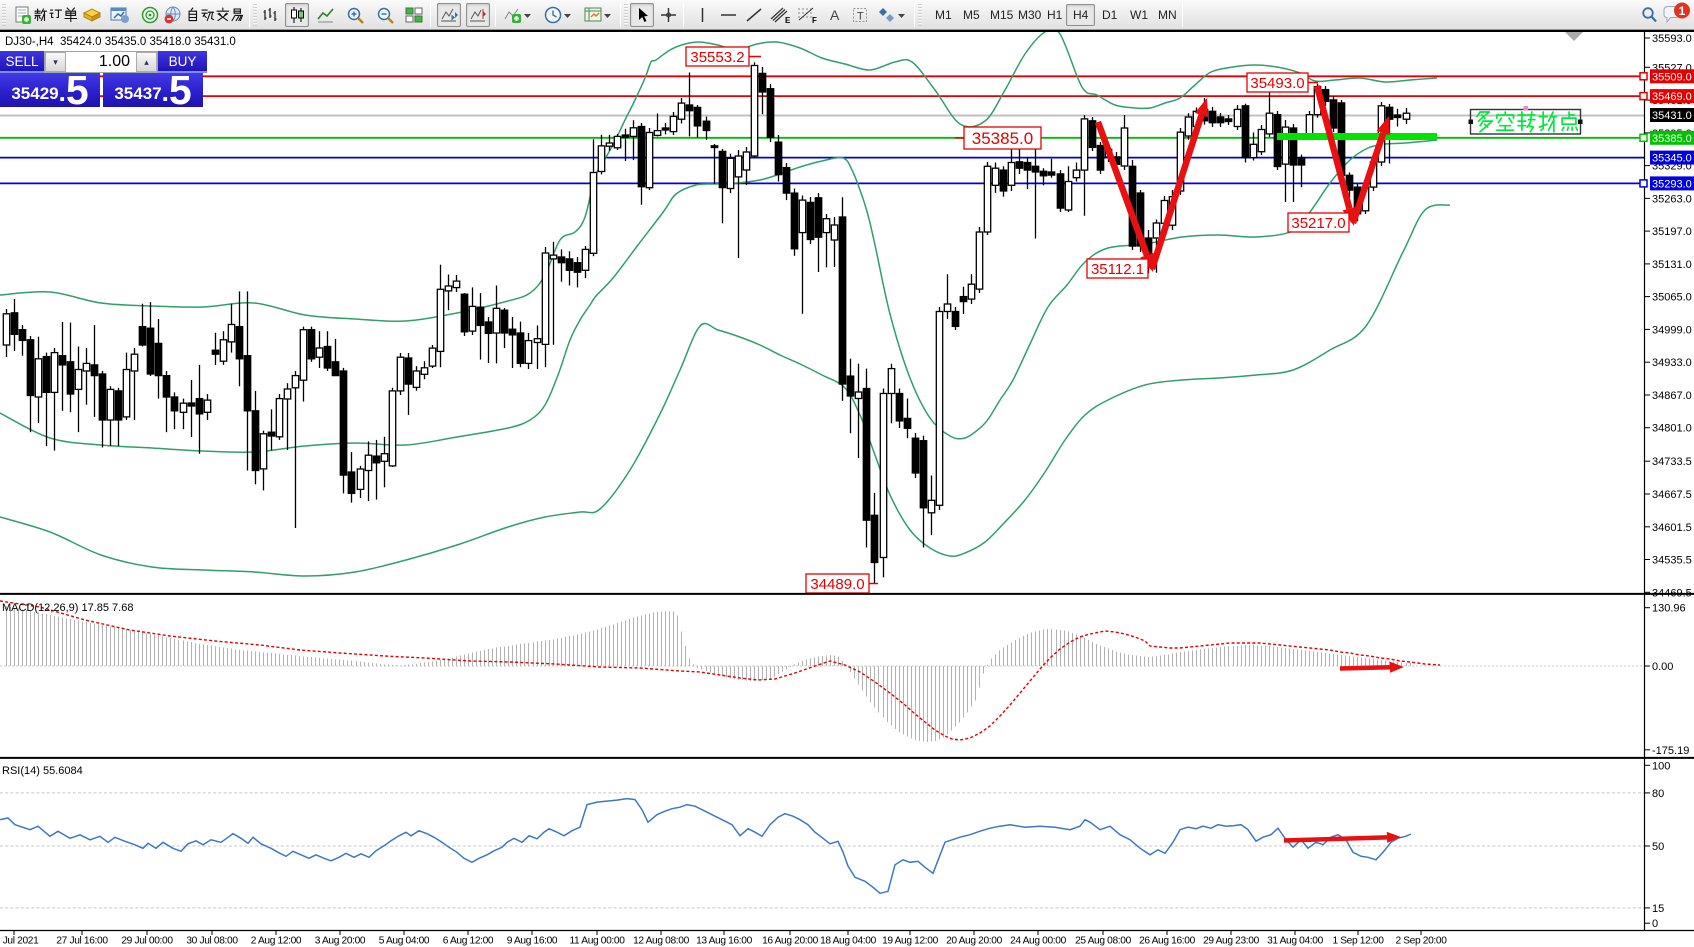 This screenshot has height=947, width=1694. What do you see at coordinates (1669, 609) in the screenshot?
I see `svg-text: 130.96` at bounding box center [1669, 609].